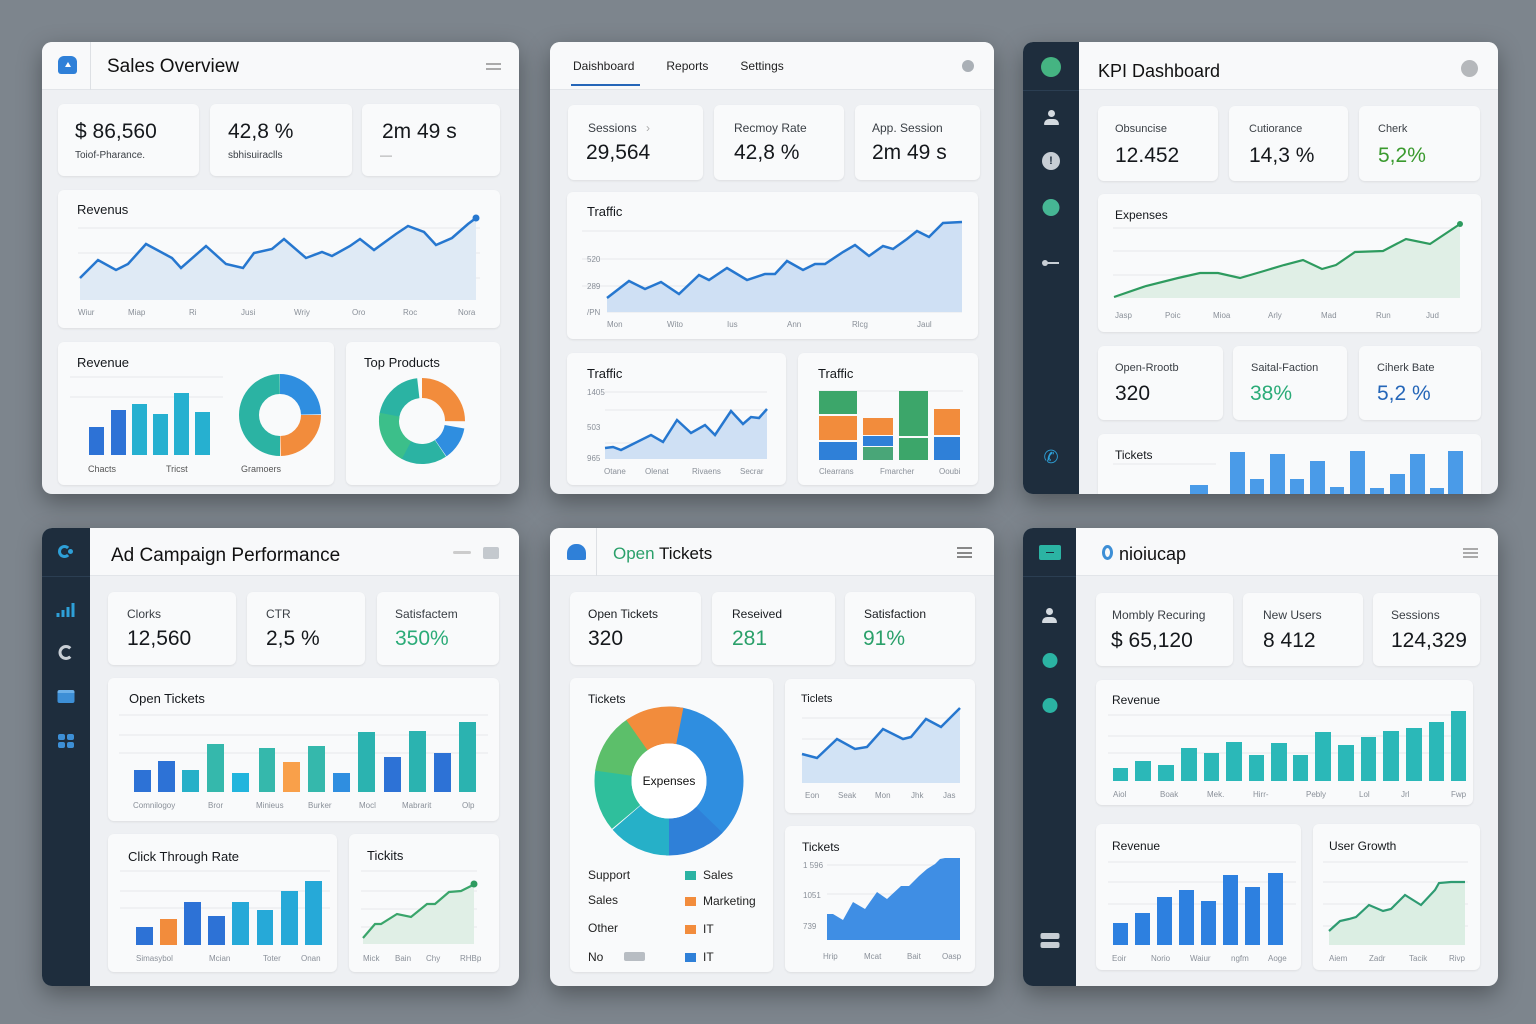 This screenshot has height=1024, width=1536. What do you see at coordinates (596, 392) in the screenshot?
I see `y-tick: 1405` at bounding box center [596, 392].